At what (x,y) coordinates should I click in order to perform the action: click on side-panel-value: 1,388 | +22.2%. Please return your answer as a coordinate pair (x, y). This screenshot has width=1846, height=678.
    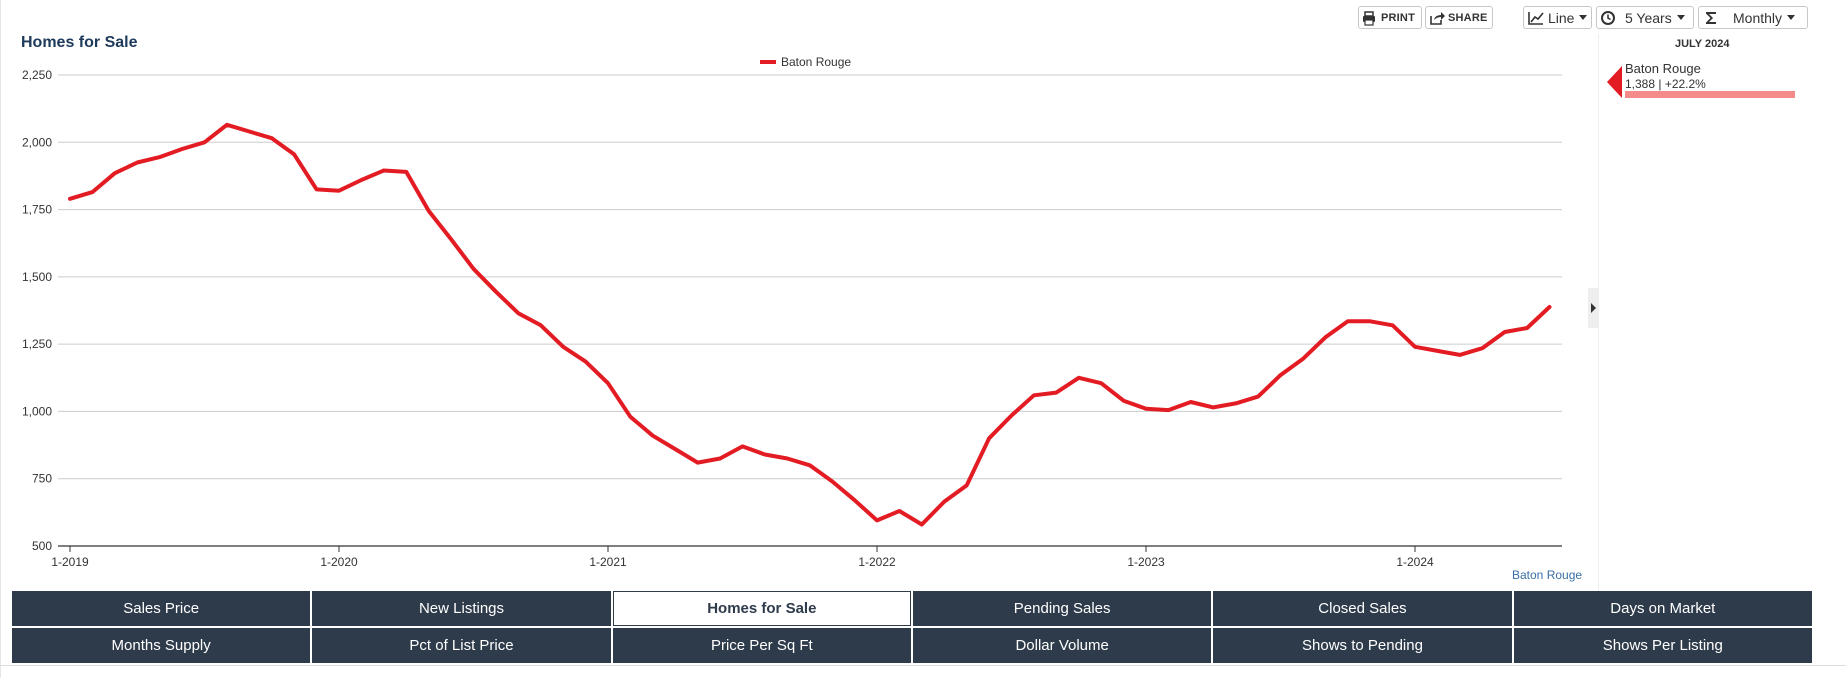
    Looking at the image, I should click on (1665, 84).